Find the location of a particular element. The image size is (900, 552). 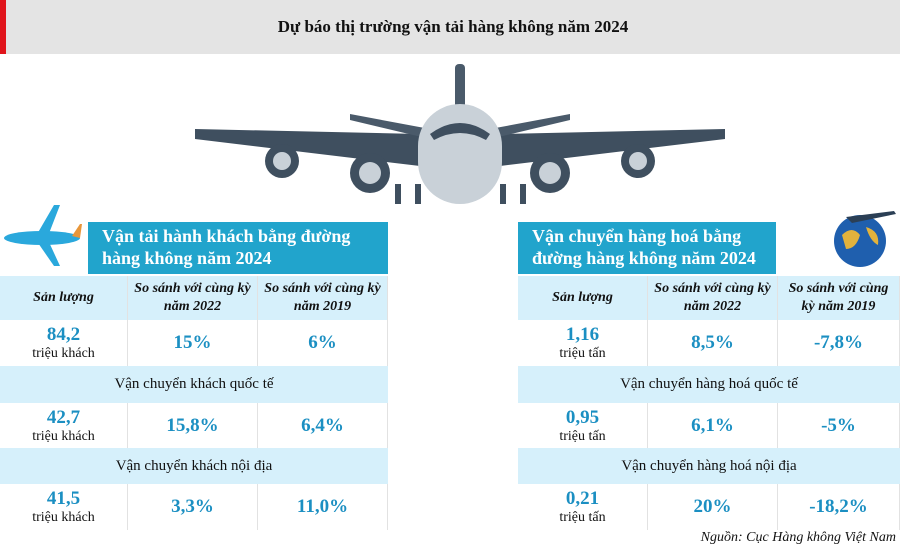

comparison-value: 6,1% is located at coordinates (713, 425).